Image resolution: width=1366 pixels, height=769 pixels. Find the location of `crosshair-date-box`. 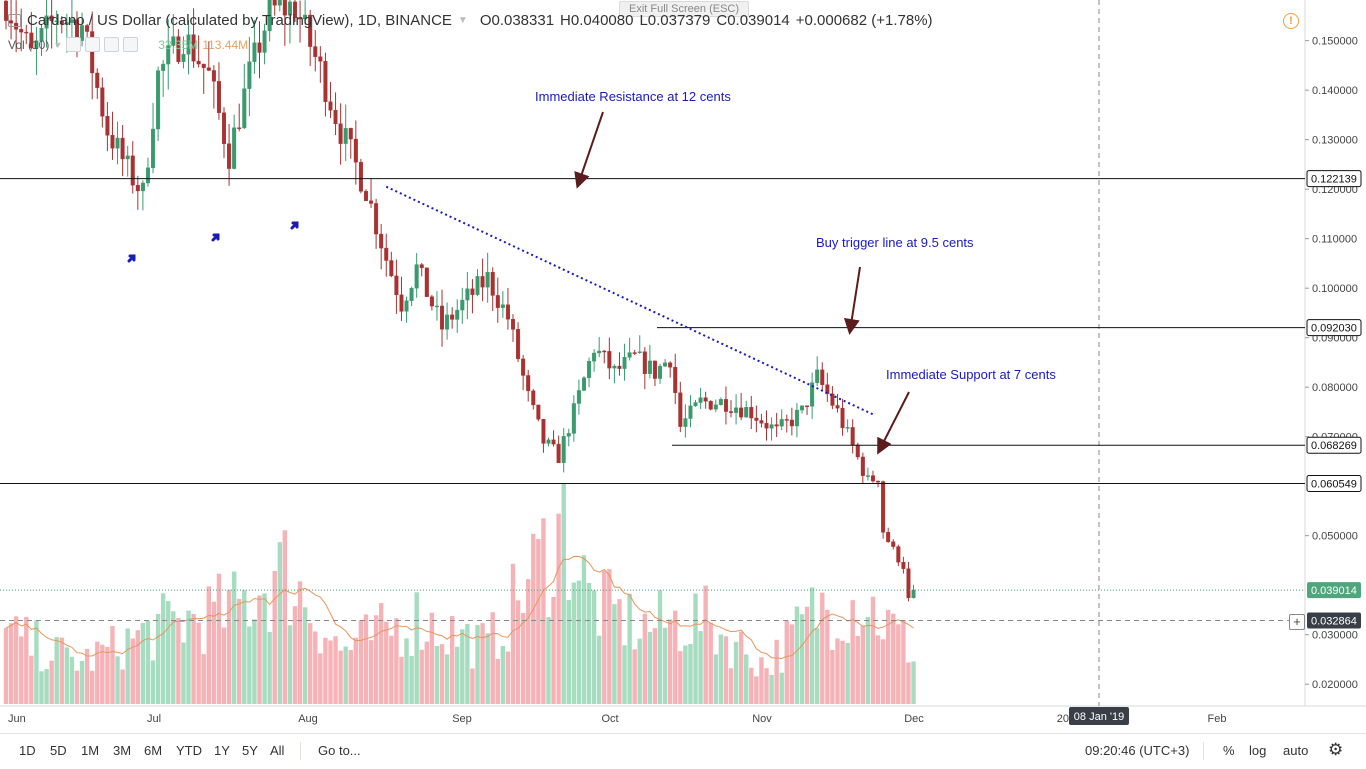

crosshair-date-box is located at coordinates (1099, 716).